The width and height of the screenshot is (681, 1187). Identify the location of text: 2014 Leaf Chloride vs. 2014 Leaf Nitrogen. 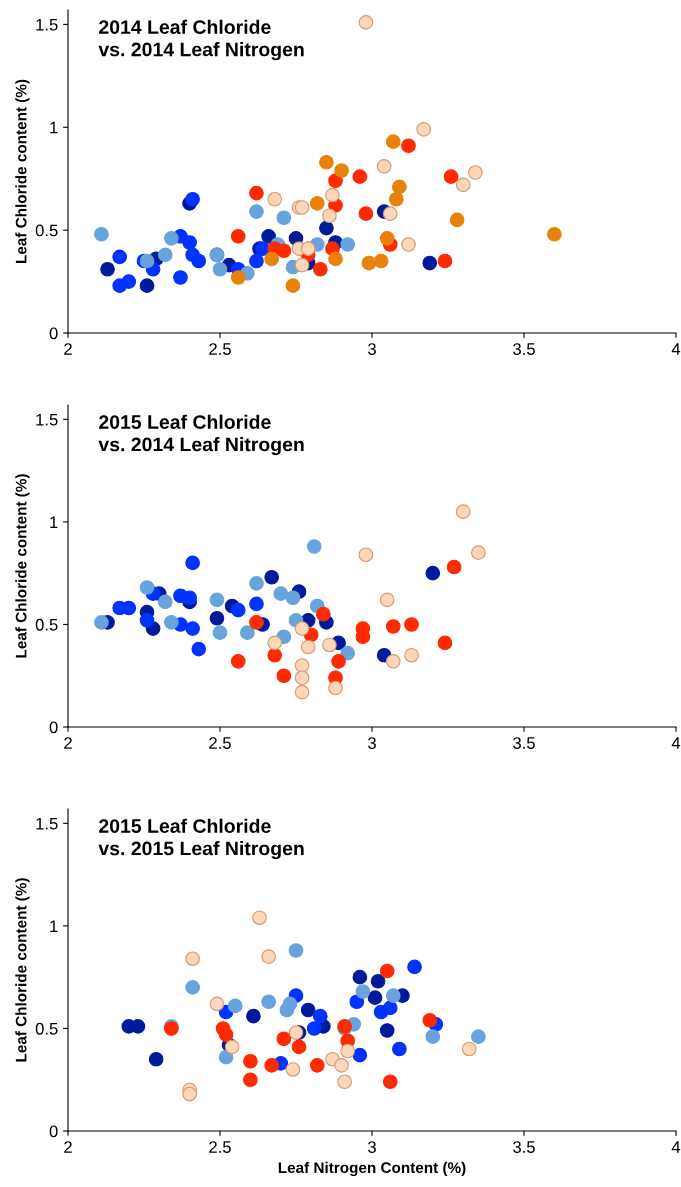
(201, 40).